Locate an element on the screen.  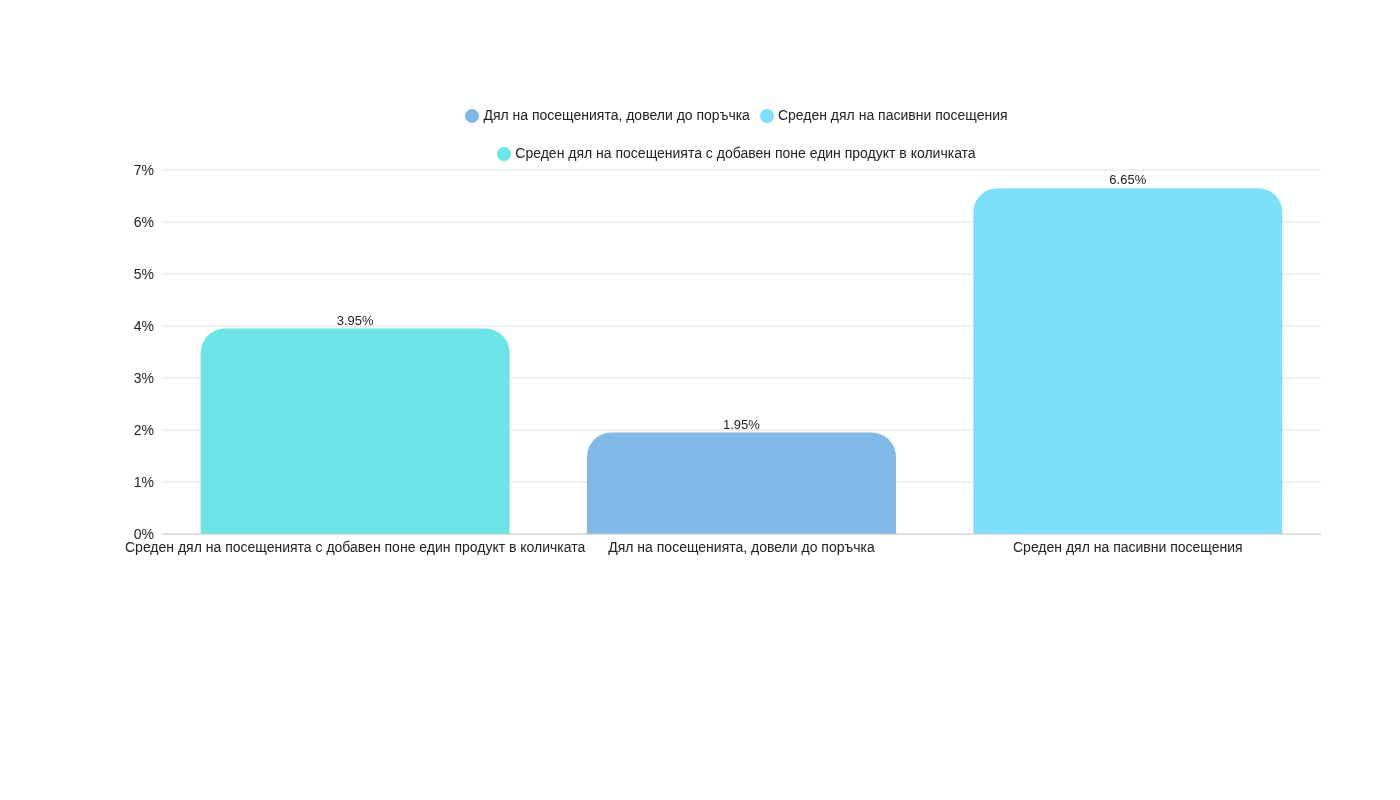
data-label: 3.95% is located at coordinates (355, 320).